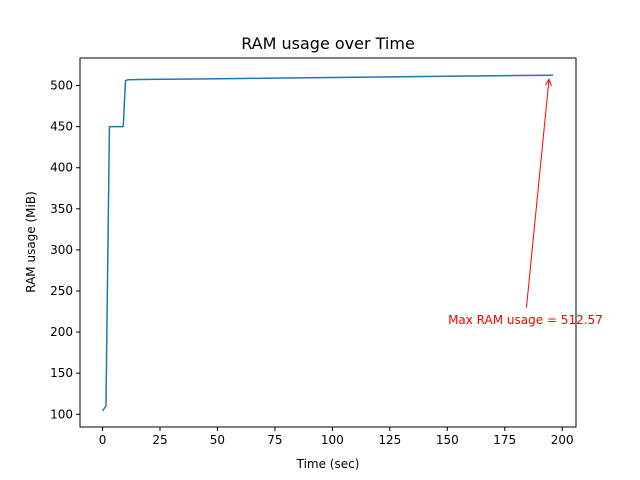 Image resolution: width=640 pixels, height=480 pixels. I want to click on y-tick-label: 450, so click(61, 127).